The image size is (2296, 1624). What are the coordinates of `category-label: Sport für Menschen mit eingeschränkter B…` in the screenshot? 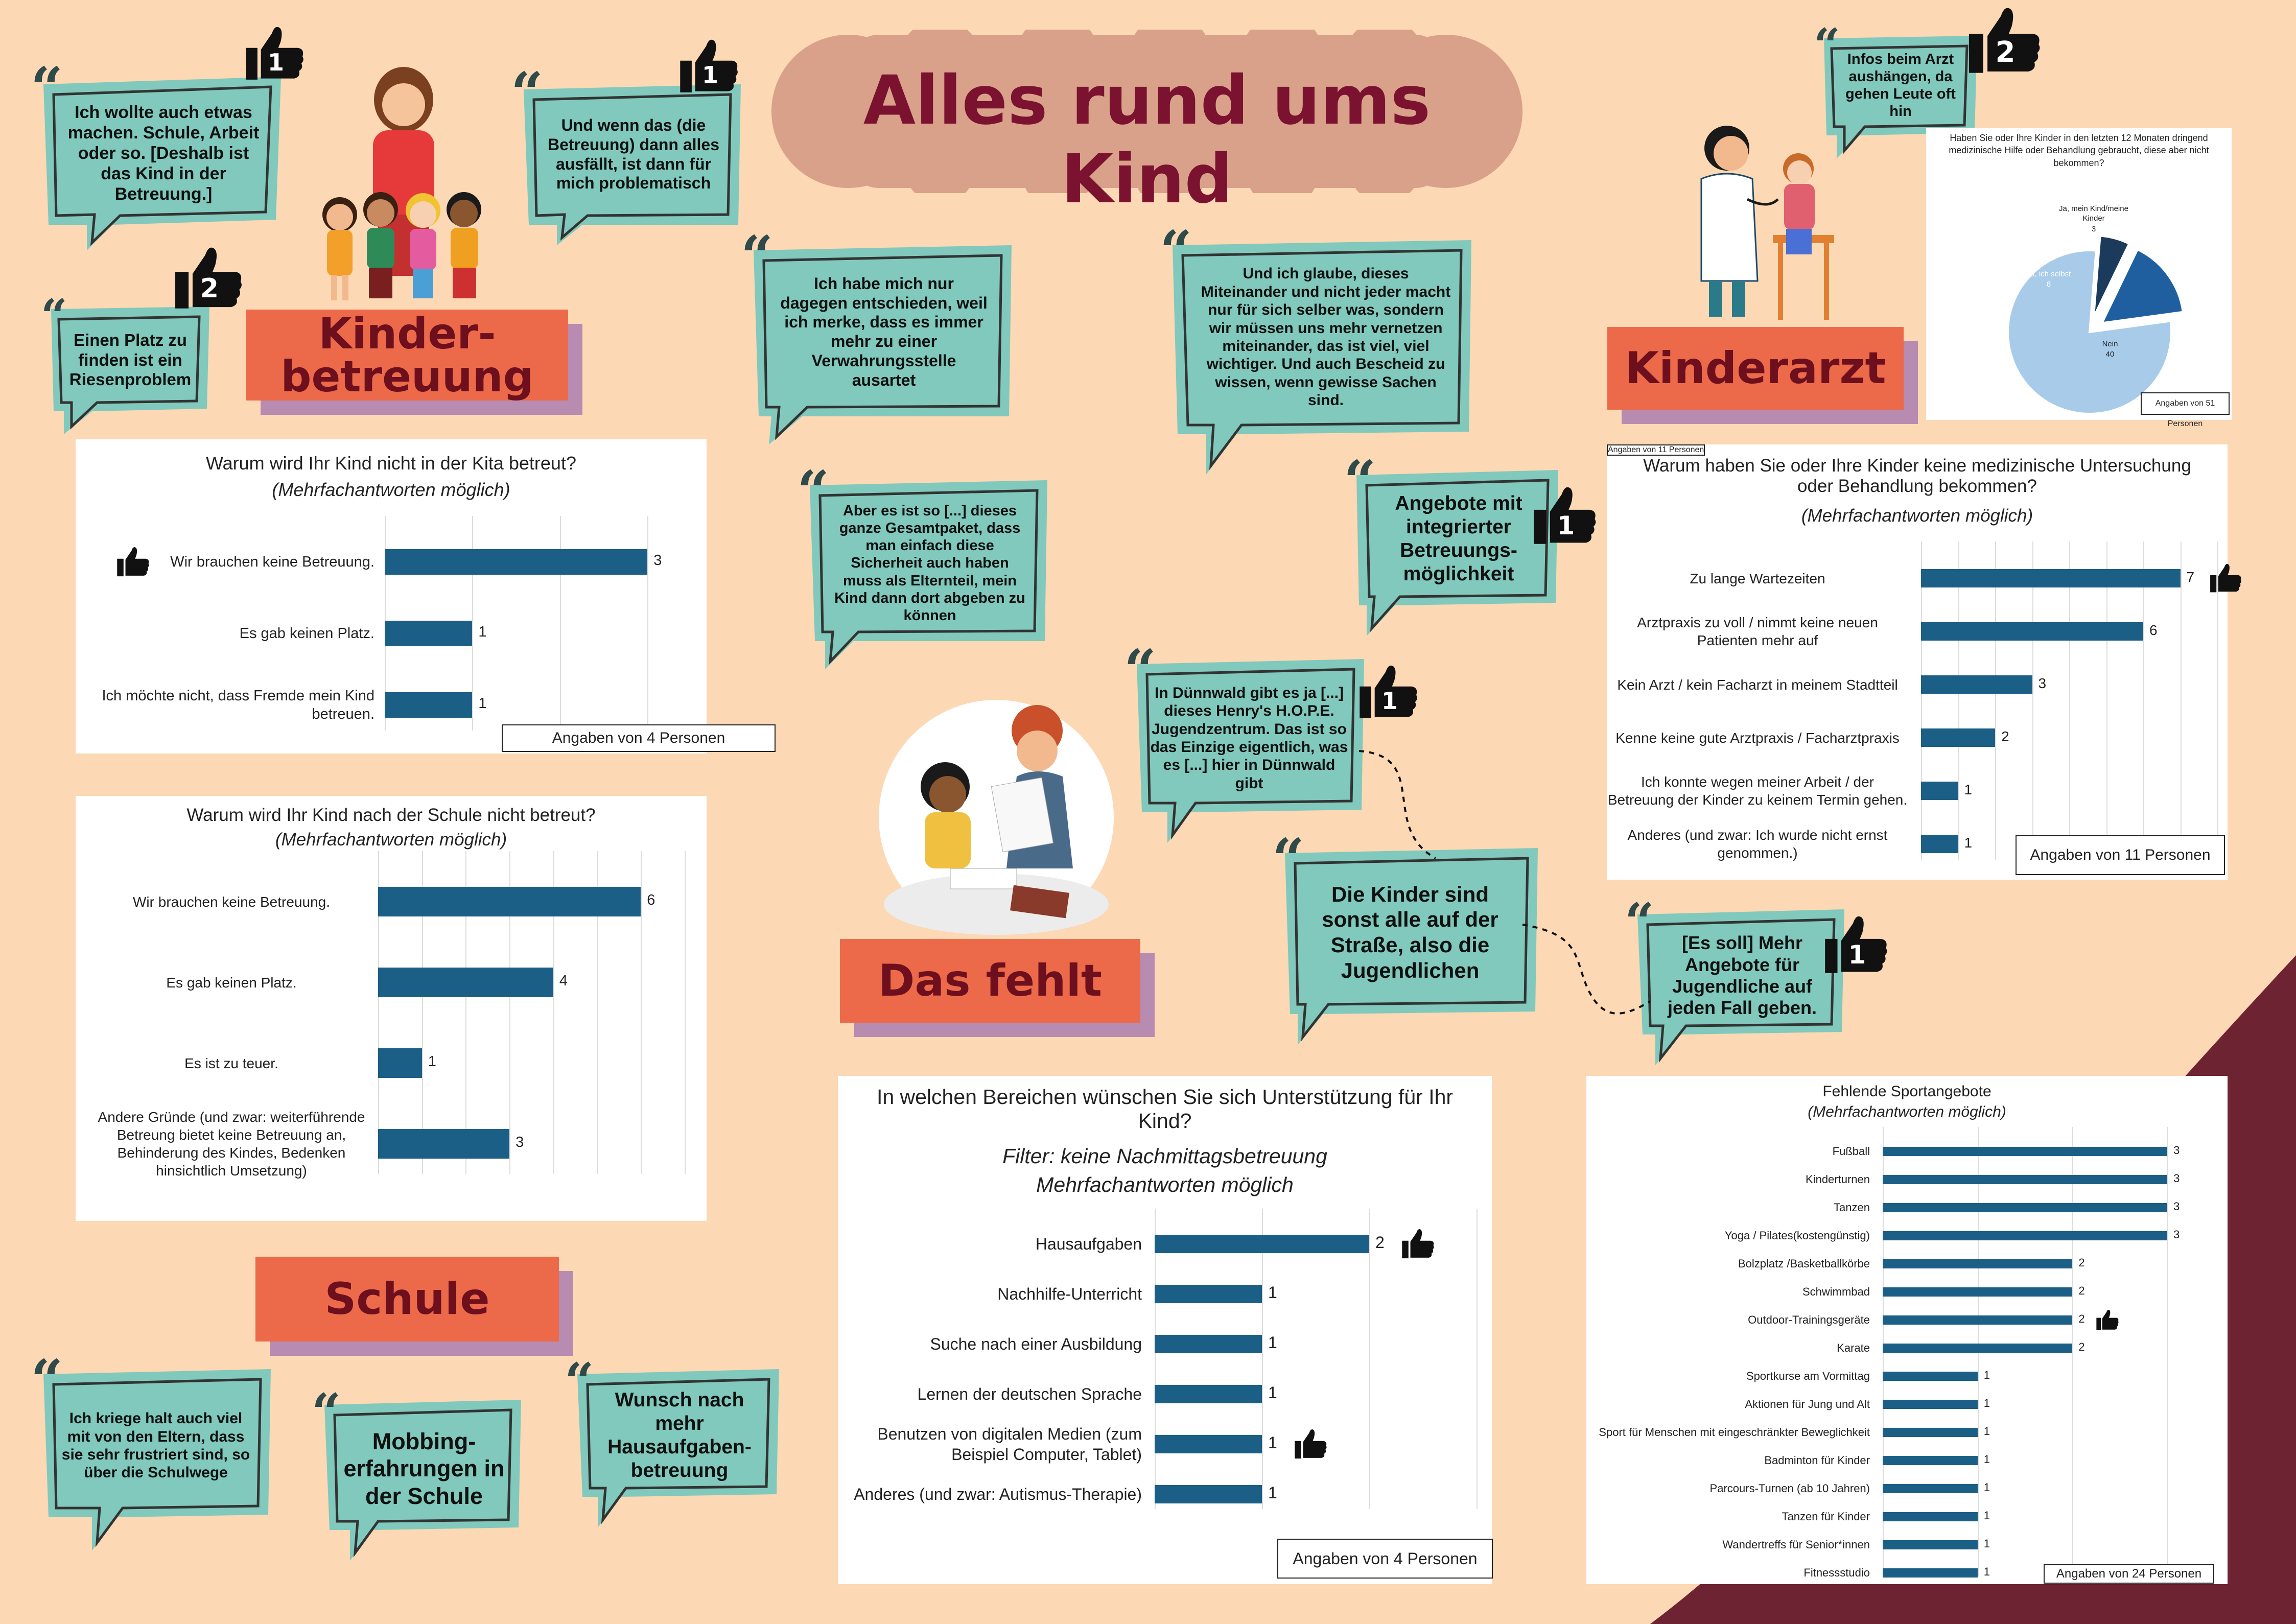 It's located at (1734, 1432).